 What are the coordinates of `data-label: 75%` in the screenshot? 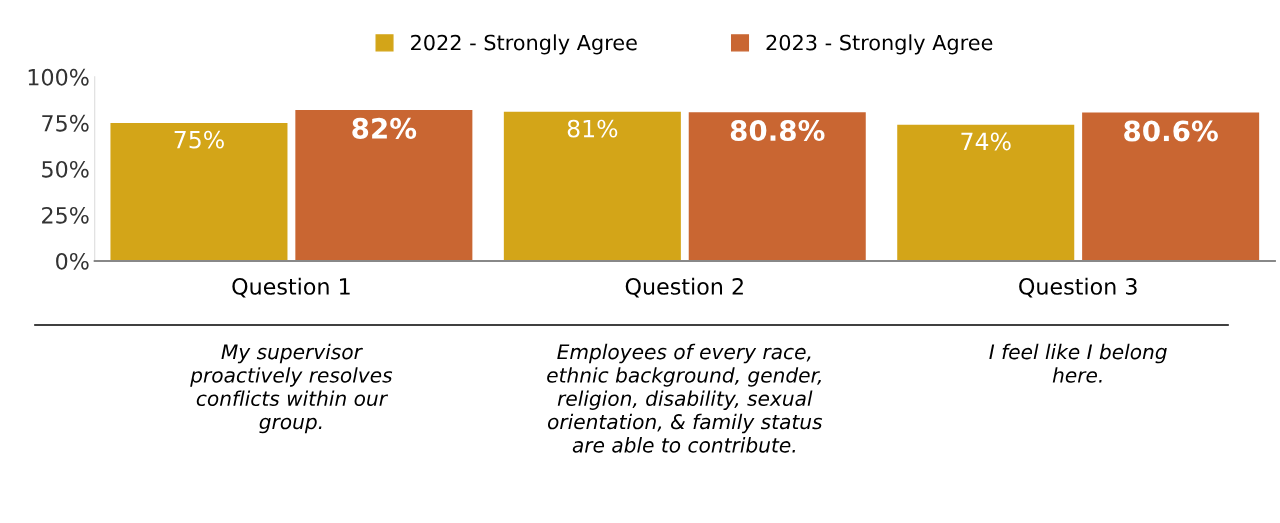 It's located at (199, 139).